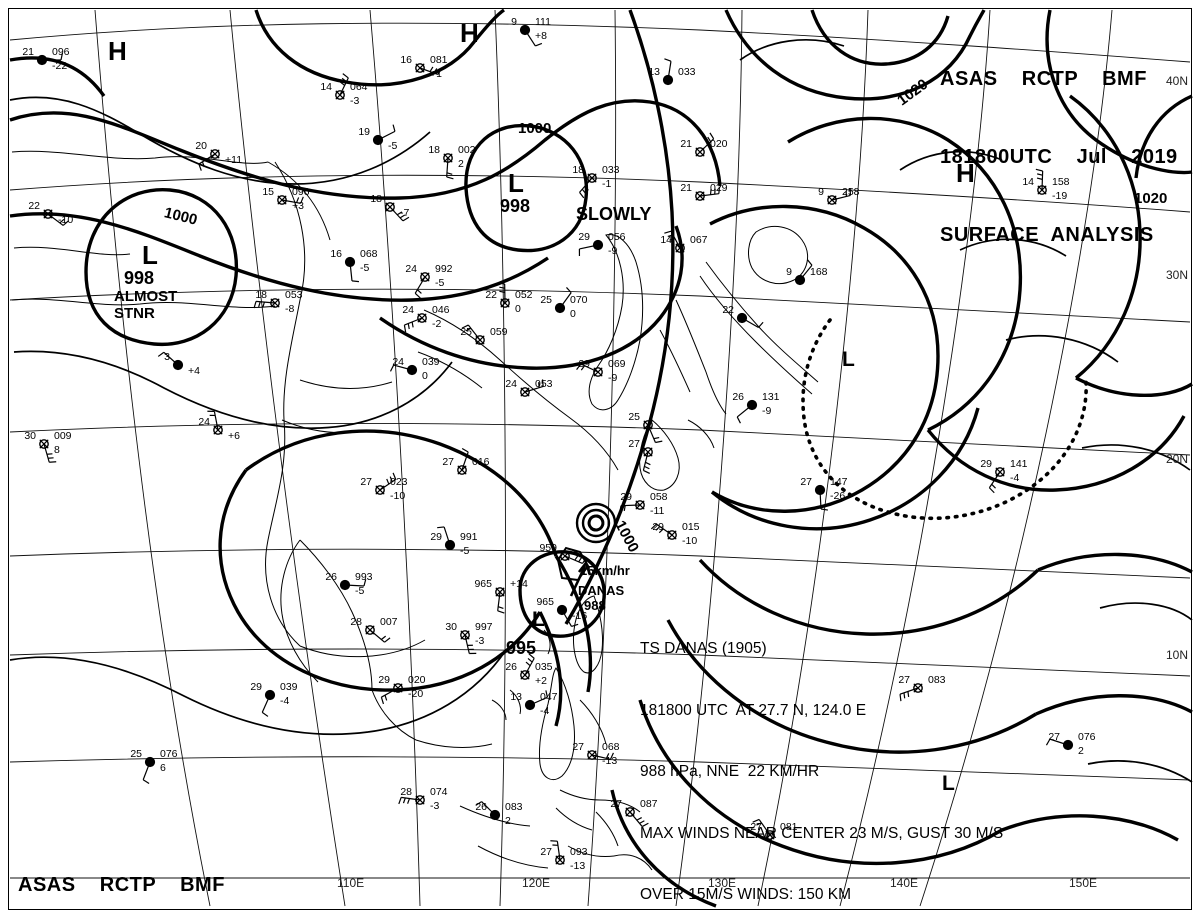 The height and width of the screenshot is (918, 1200). I want to click on isobar-label-1000-top: 1000, so click(535, 128).